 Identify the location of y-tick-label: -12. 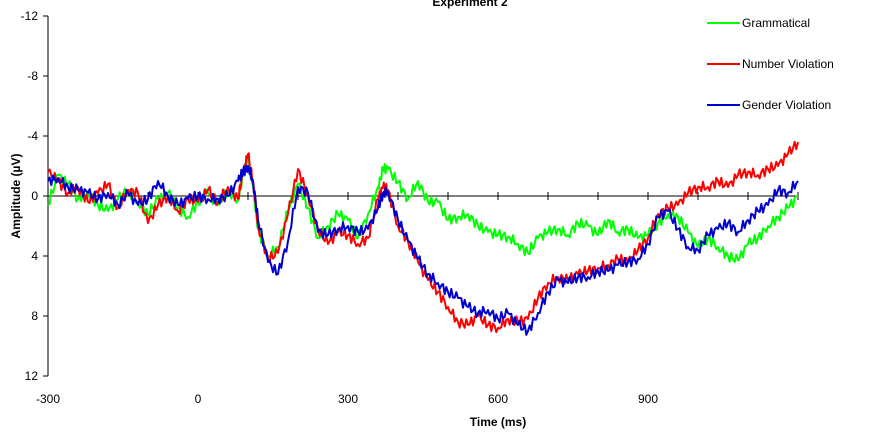
(30, 16).